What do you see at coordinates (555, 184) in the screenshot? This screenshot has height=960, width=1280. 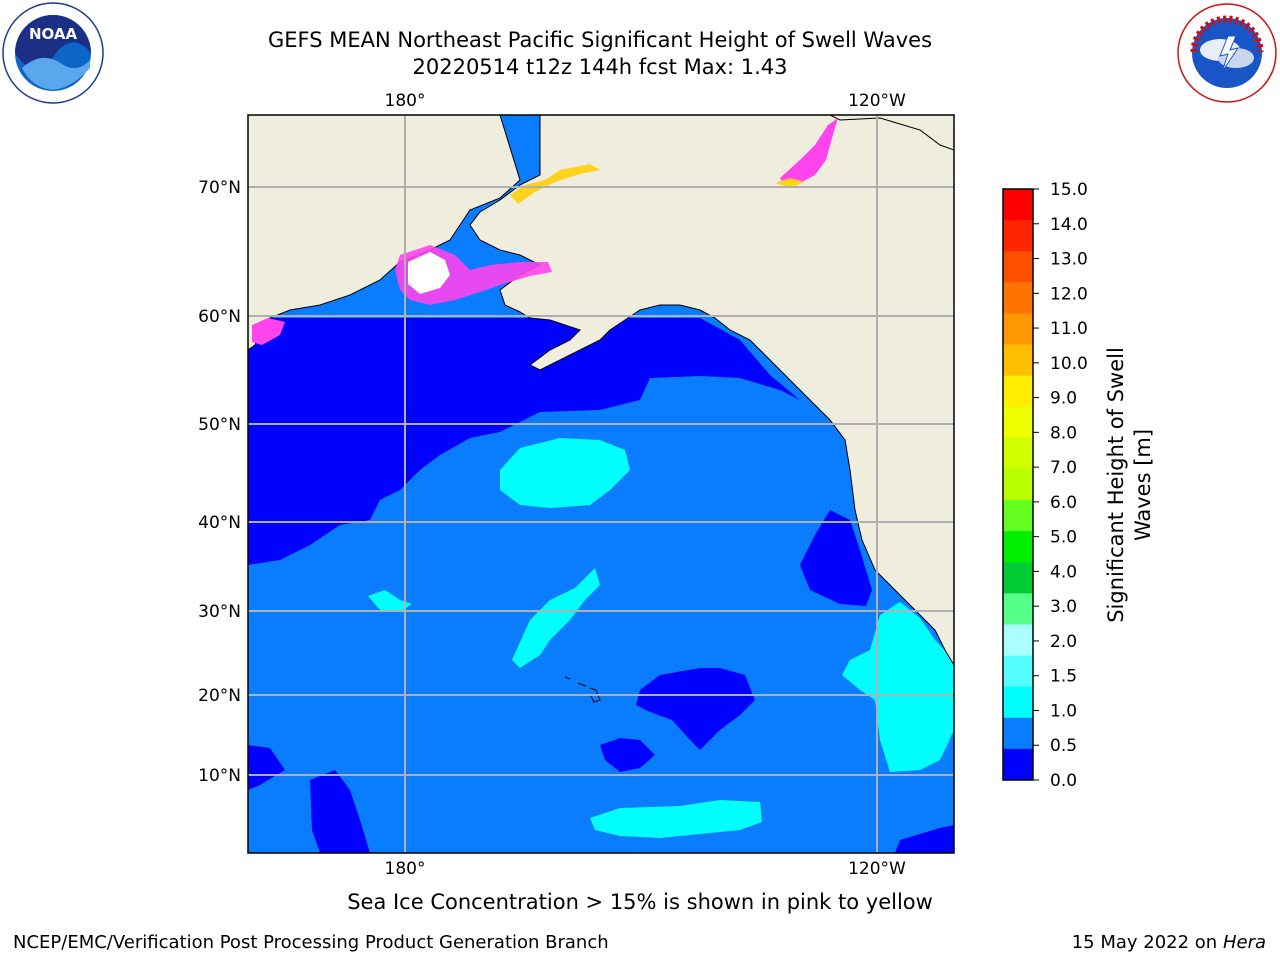 I see `sea-ice-chukchi-yellow` at bounding box center [555, 184].